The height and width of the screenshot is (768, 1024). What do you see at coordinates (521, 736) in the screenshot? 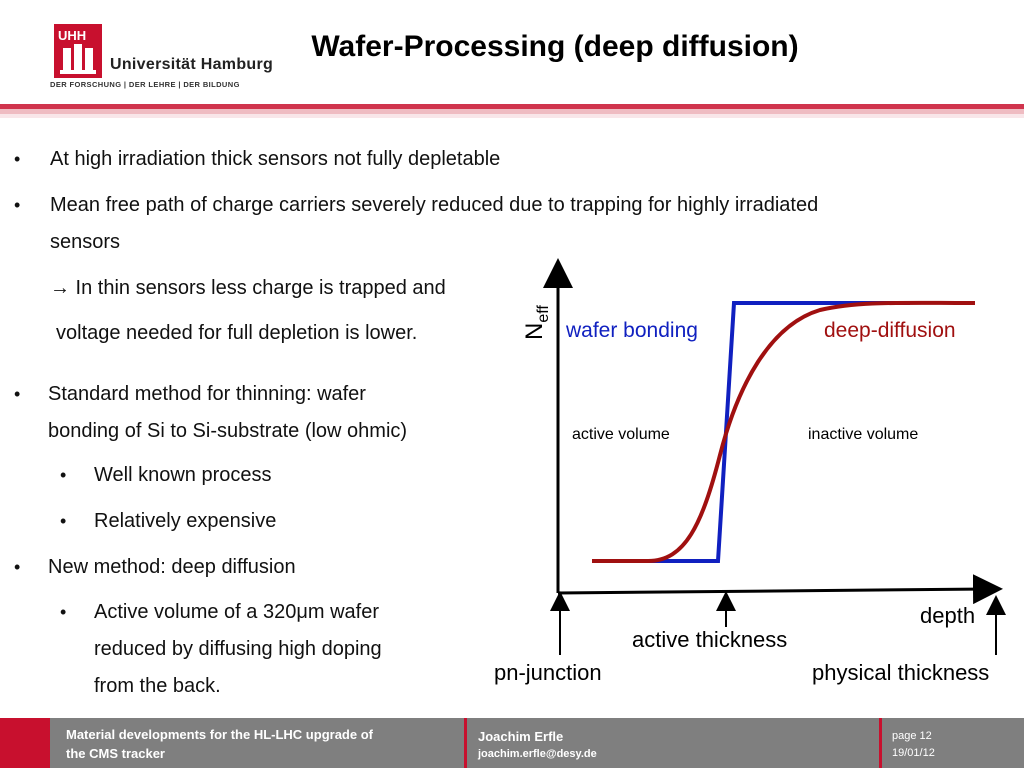
I see `footer-author: Joachim Erfle` at bounding box center [521, 736].